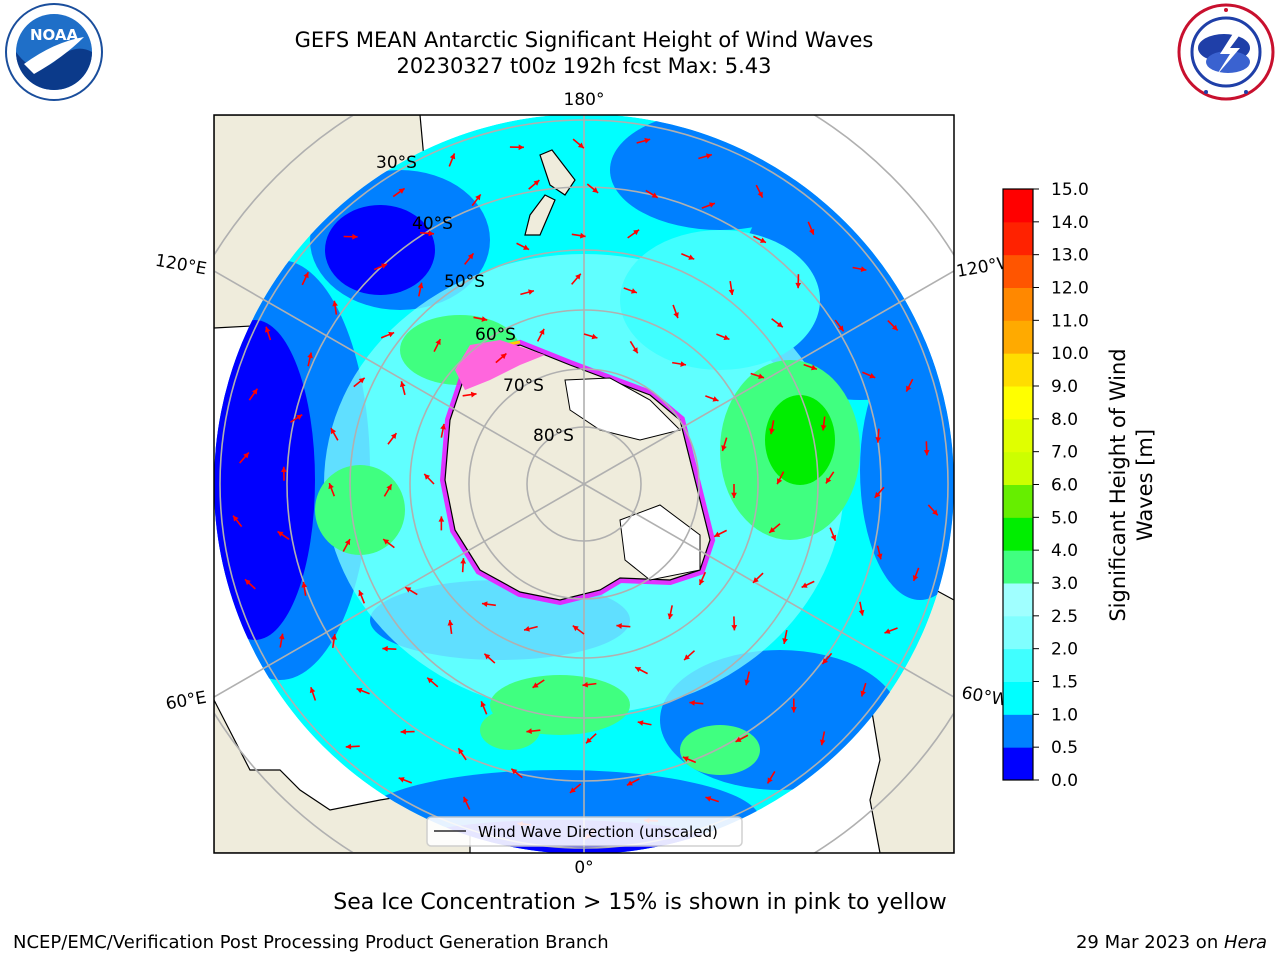 This screenshot has height=960, width=1280. I want to click on colorbar-tick-label: 8.0, so click(1064, 420).